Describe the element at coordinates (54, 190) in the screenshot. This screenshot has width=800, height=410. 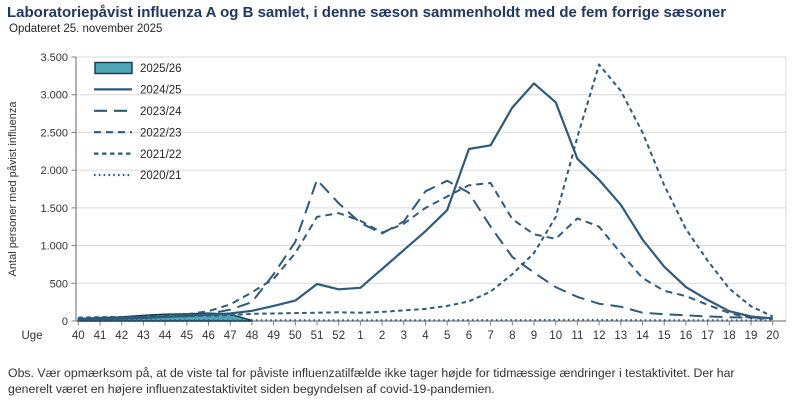
I see `y-axis-labels: 0 500 1.000 1.500 2.000 2.500 3.000 3.500` at that location.